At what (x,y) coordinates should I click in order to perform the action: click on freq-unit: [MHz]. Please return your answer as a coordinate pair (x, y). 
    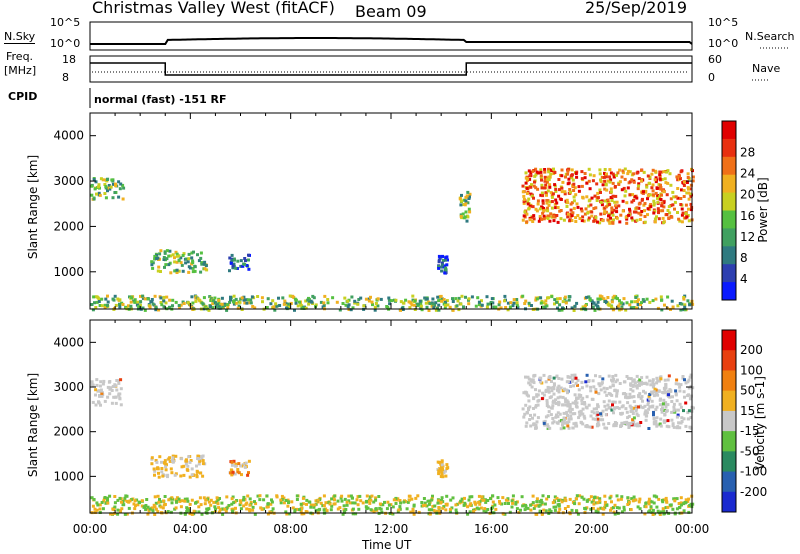
    Looking at the image, I should click on (20, 70).